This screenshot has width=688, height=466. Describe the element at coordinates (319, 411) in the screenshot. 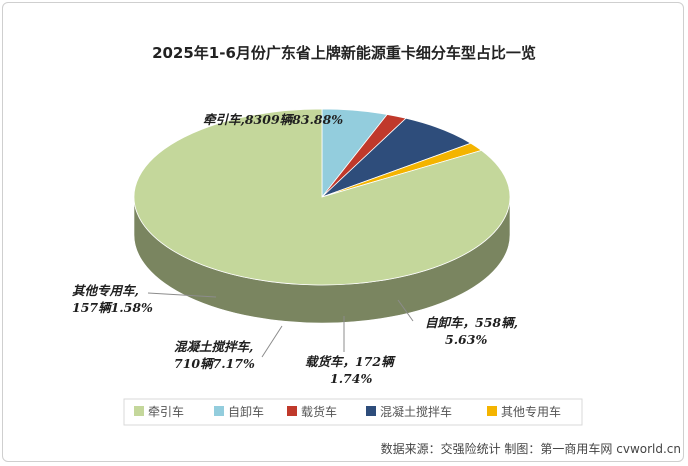

I see `legend-label-2: 载货车` at that location.